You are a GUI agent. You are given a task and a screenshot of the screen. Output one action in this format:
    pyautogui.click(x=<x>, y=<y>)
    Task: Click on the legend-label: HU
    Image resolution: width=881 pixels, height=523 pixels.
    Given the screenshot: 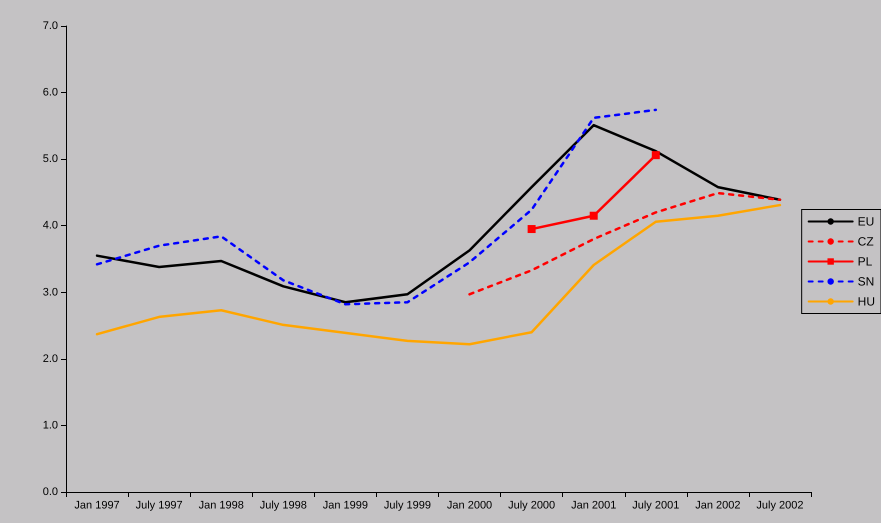 What is the action you would take?
    pyautogui.click(x=867, y=301)
    